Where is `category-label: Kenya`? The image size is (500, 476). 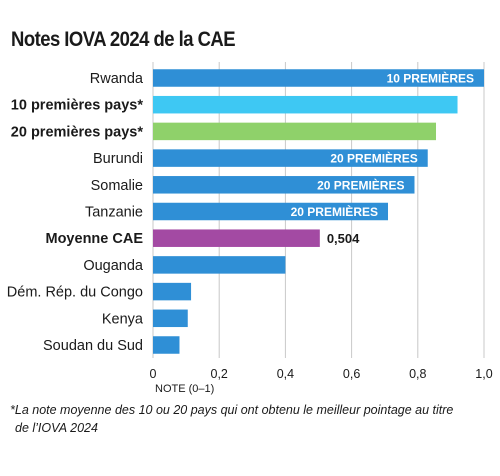
category-label: Kenya is located at coordinates (123, 319).